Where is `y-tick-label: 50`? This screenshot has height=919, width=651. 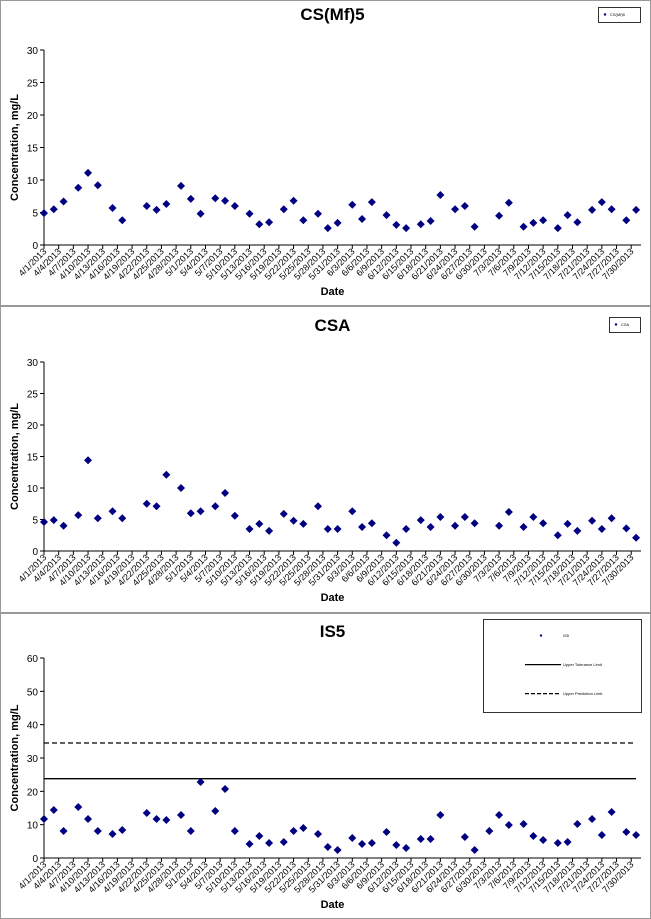 y-tick-label: 50 is located at coordinates (33, 692).